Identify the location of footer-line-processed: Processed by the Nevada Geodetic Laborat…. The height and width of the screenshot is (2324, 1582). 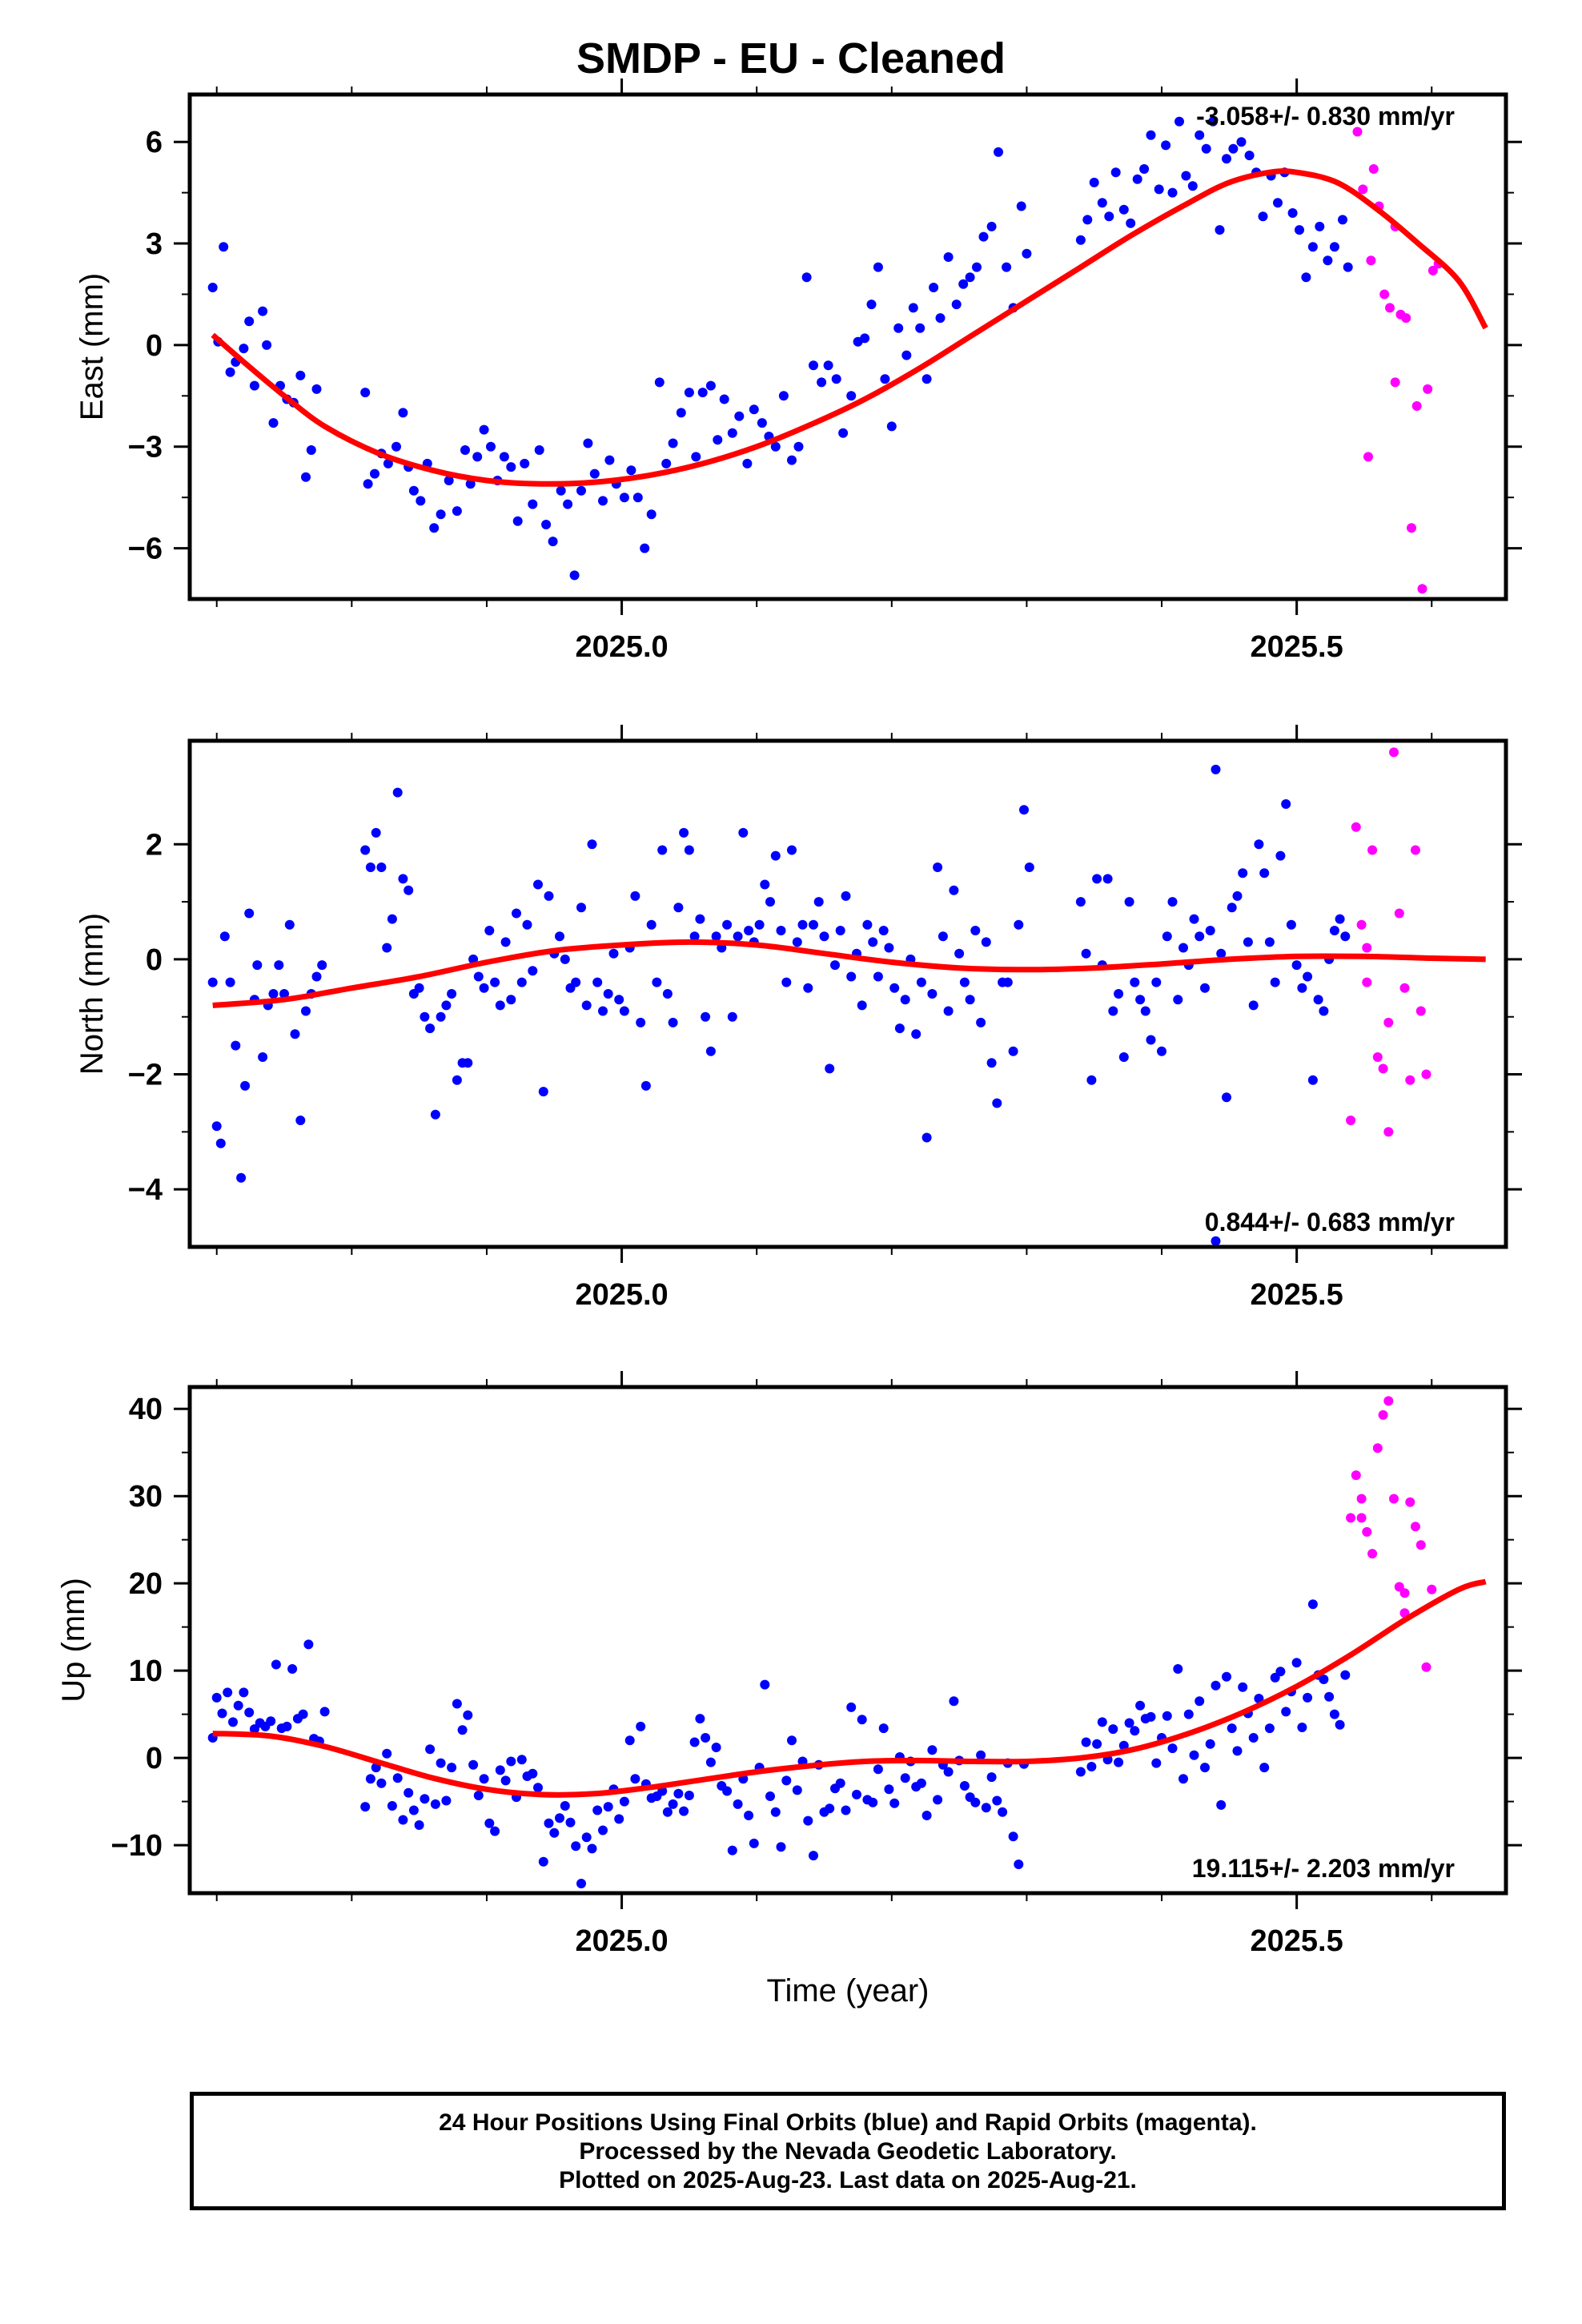
(848, 2151).